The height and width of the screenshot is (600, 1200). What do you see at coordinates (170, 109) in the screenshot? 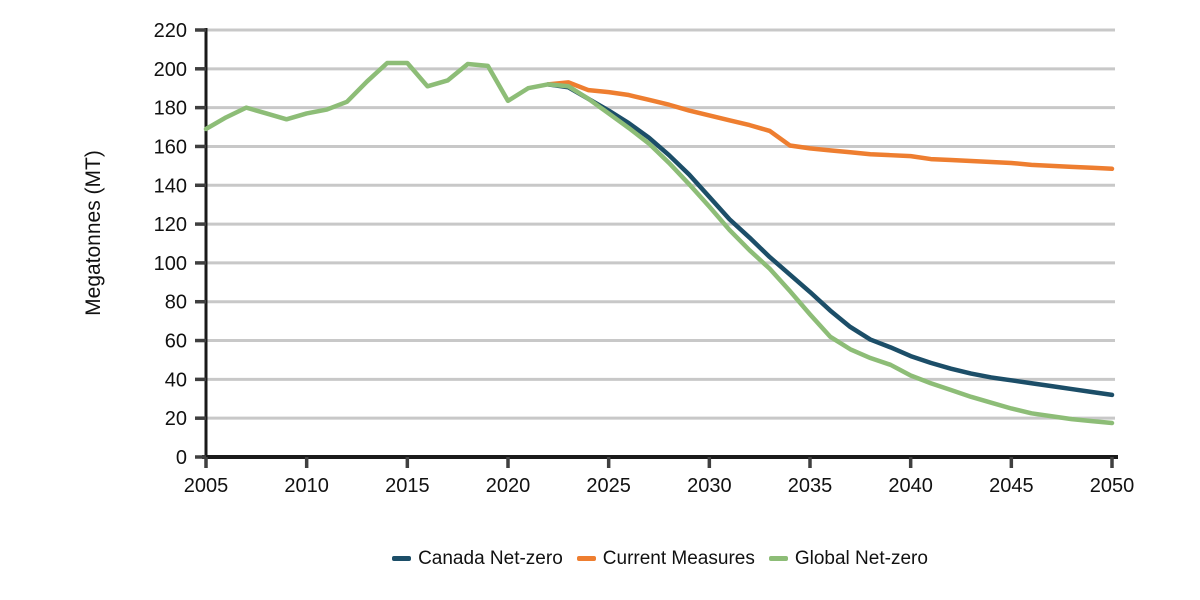
I see `svg-text: 180` at bounding box center [170, 109].